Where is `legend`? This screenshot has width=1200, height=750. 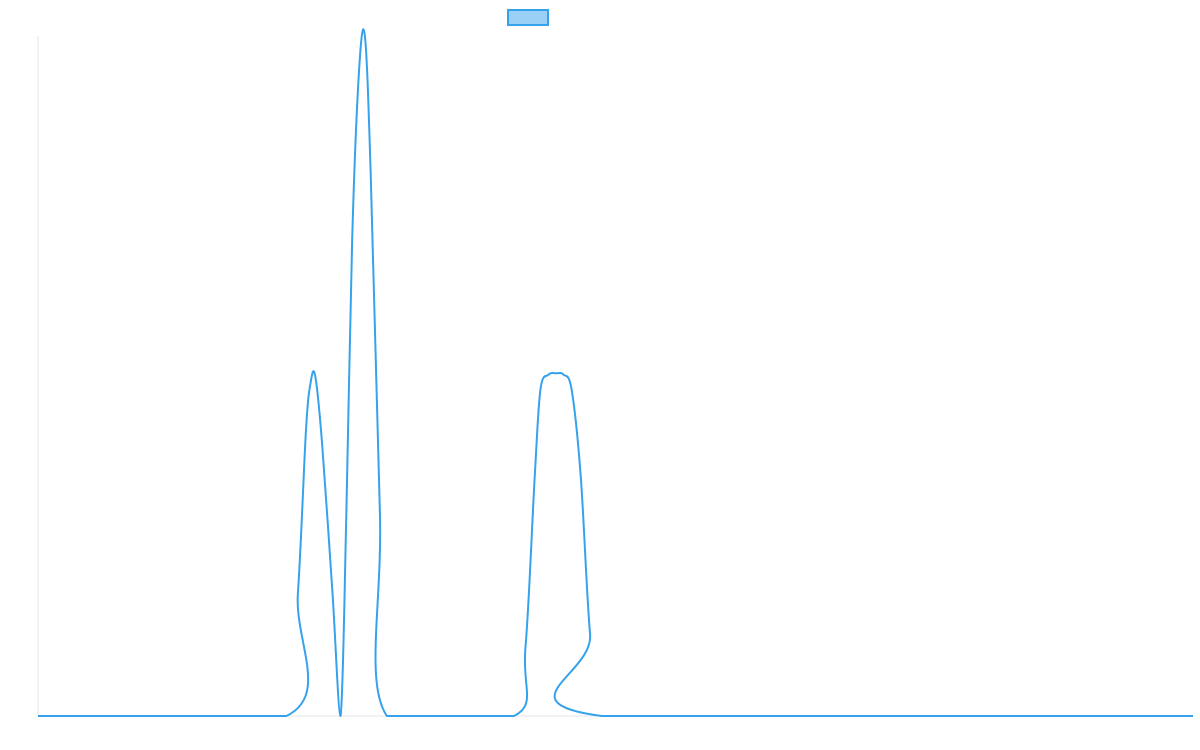 legend is located at coordinates (528, 17).